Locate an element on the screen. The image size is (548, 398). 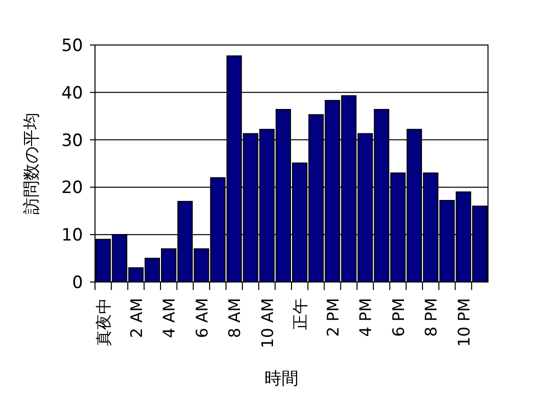
x-tick-label: 4 AM is located at coordinates (169, 318).